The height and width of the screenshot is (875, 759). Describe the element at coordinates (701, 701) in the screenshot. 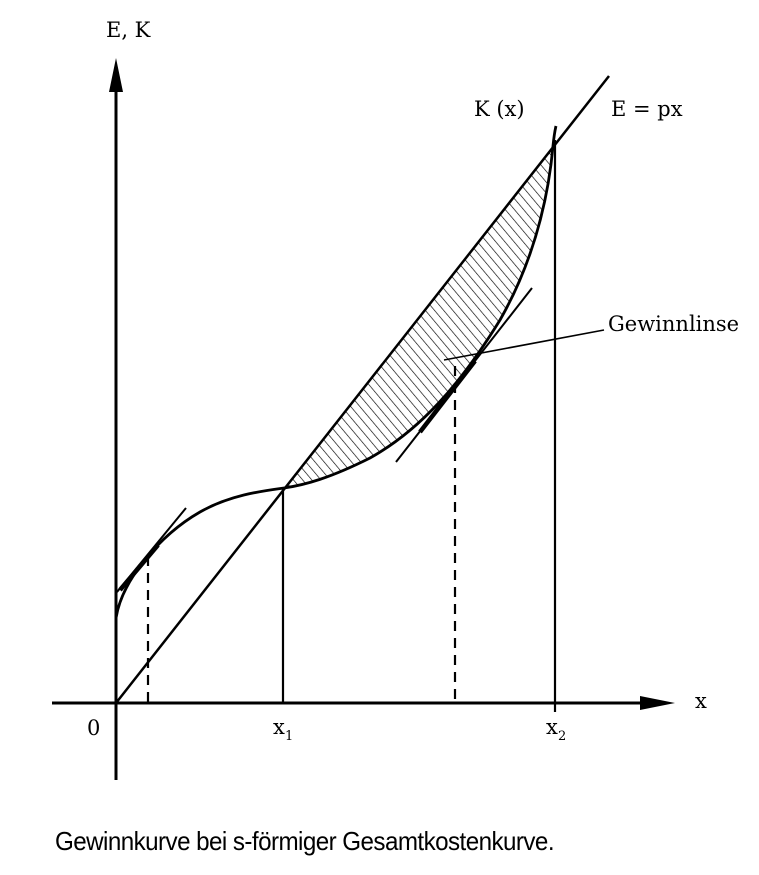

I see `x-axis-label: x` at that location.